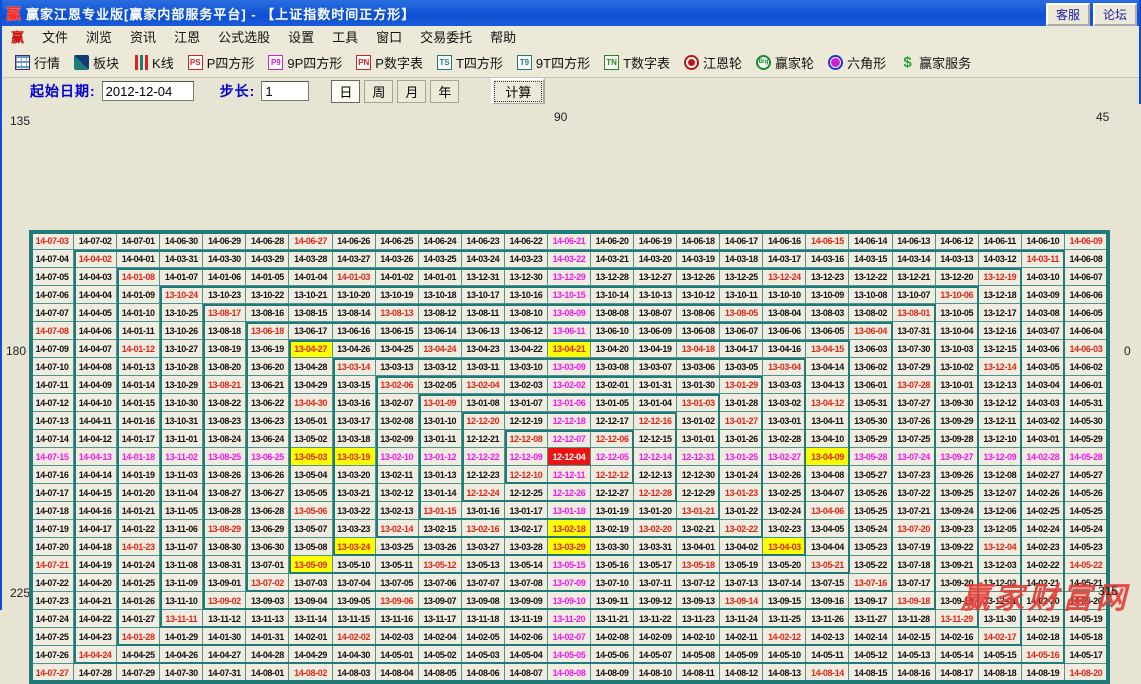 The height and width of the screenshot is (684, 1141). I want to click on grid-cell: 13-03-09, so click(569, 367).